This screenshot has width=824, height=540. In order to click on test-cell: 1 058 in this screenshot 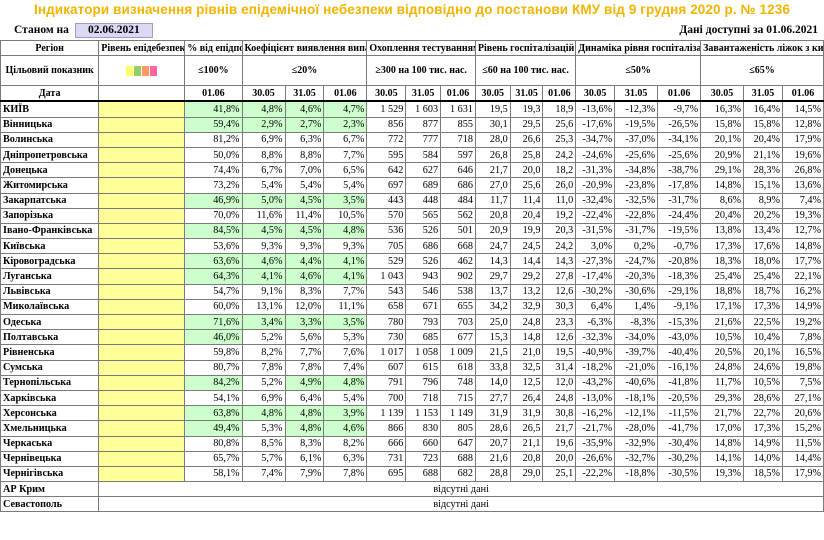, I will do `click(423, 352)`.